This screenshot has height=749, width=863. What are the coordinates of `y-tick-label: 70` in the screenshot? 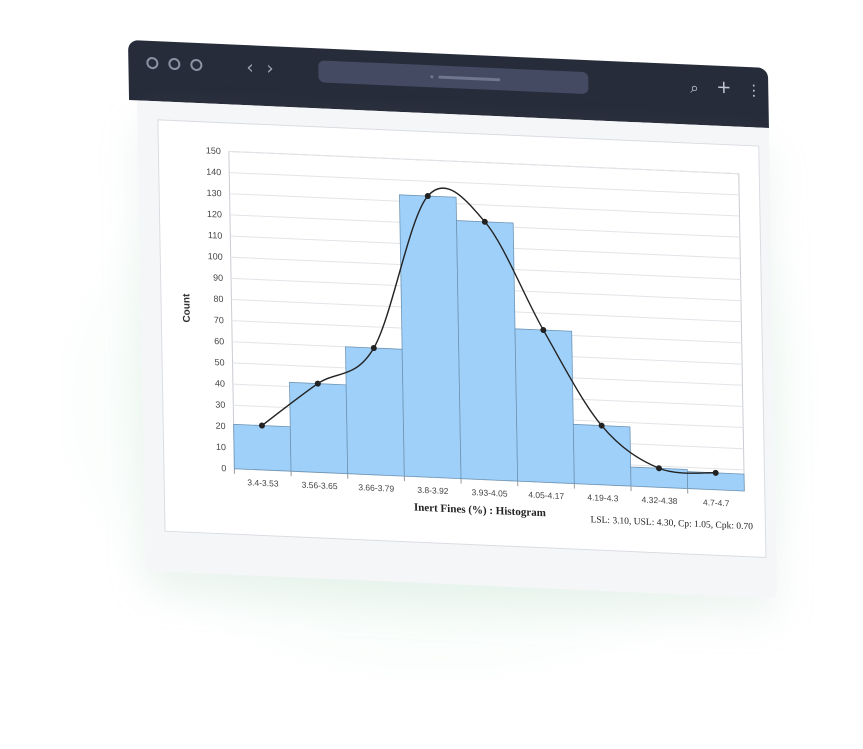 It's located at (219, 320).